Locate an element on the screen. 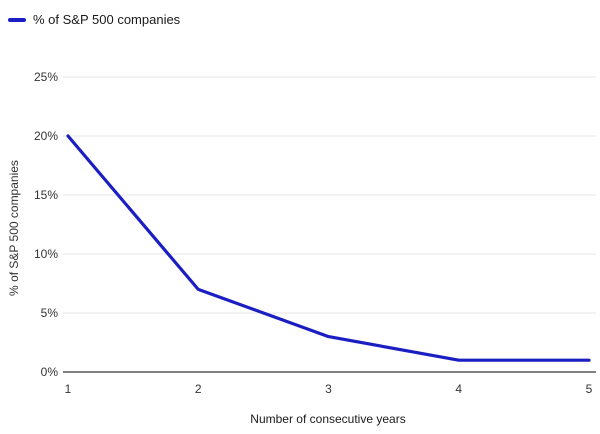 Image resolution: width=600 pixels, height=434 pixels. y-axis-tick-labels: 0% 5% 10% 15% 20% 25% is located at coordinates (29, 217).